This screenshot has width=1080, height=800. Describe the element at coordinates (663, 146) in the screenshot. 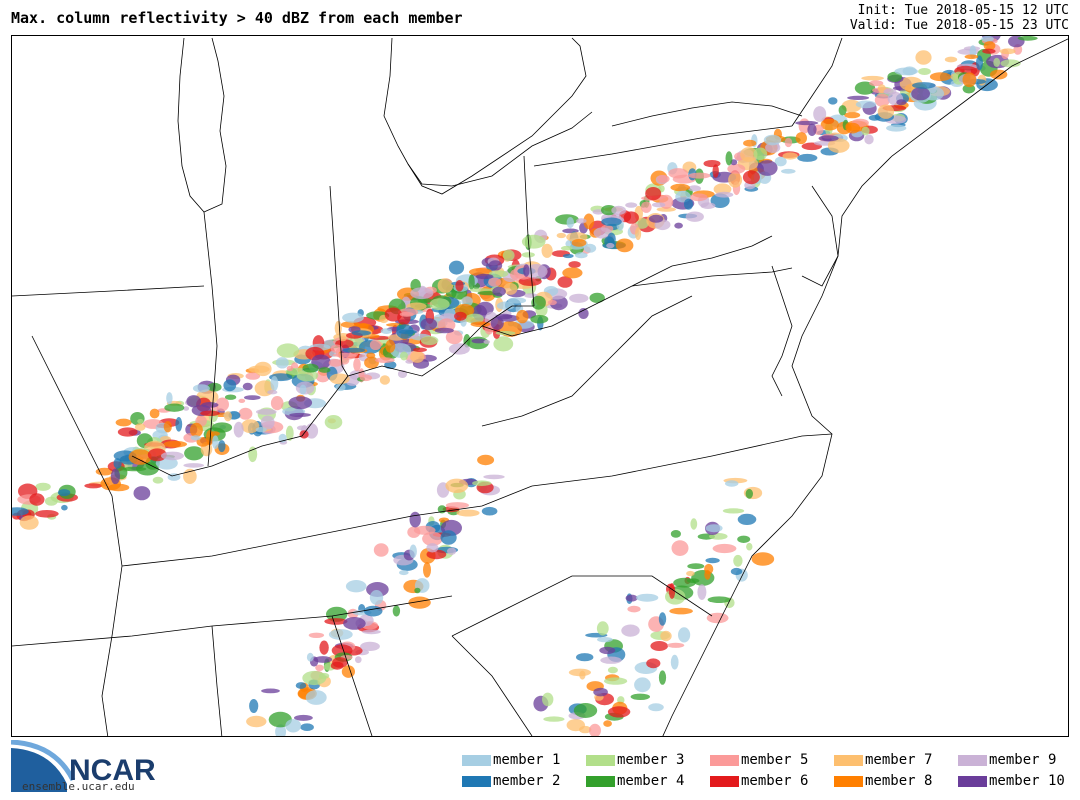

I see `pa-ny-border` at that location.